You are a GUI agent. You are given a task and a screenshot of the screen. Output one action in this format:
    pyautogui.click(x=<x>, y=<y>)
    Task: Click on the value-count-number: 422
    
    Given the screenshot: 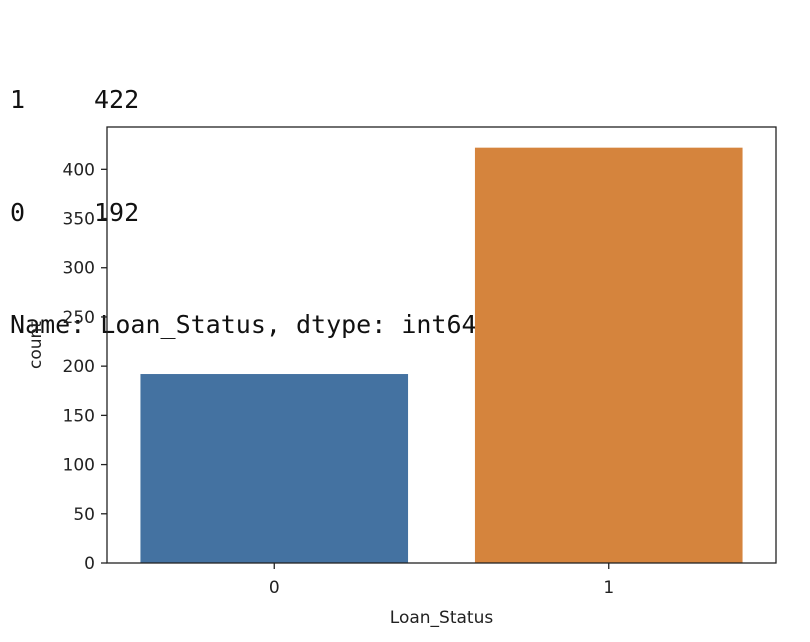 What is the action you would take?
    pyautogui.click(x=117, y=99)
    